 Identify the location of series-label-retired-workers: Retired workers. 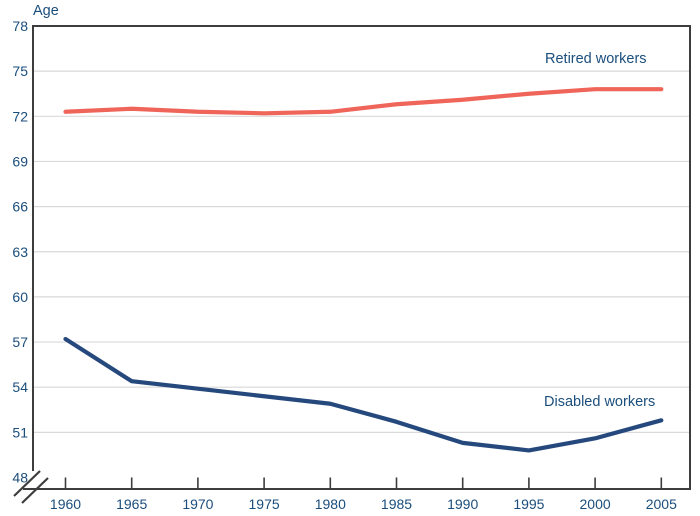
(596, 59).